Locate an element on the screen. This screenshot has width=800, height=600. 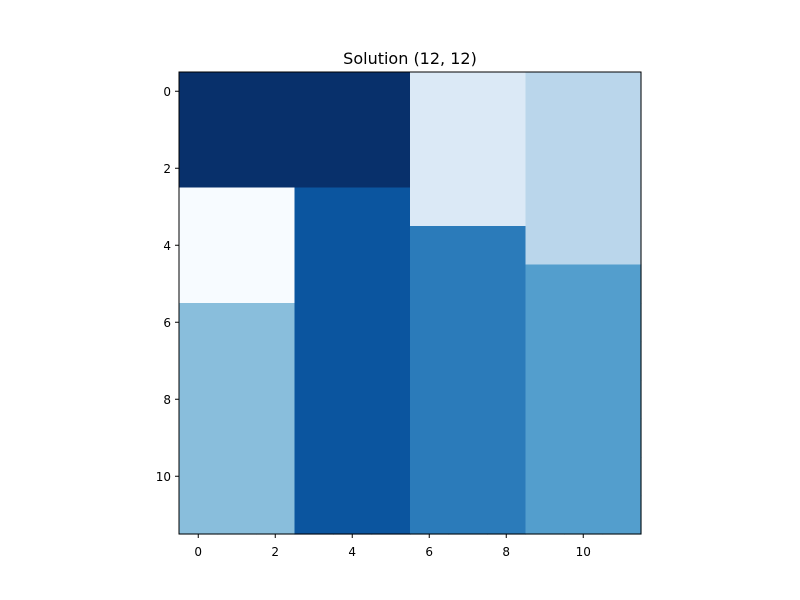
heatmap-cell-r1-c6 is located at coordinates (430, 130).